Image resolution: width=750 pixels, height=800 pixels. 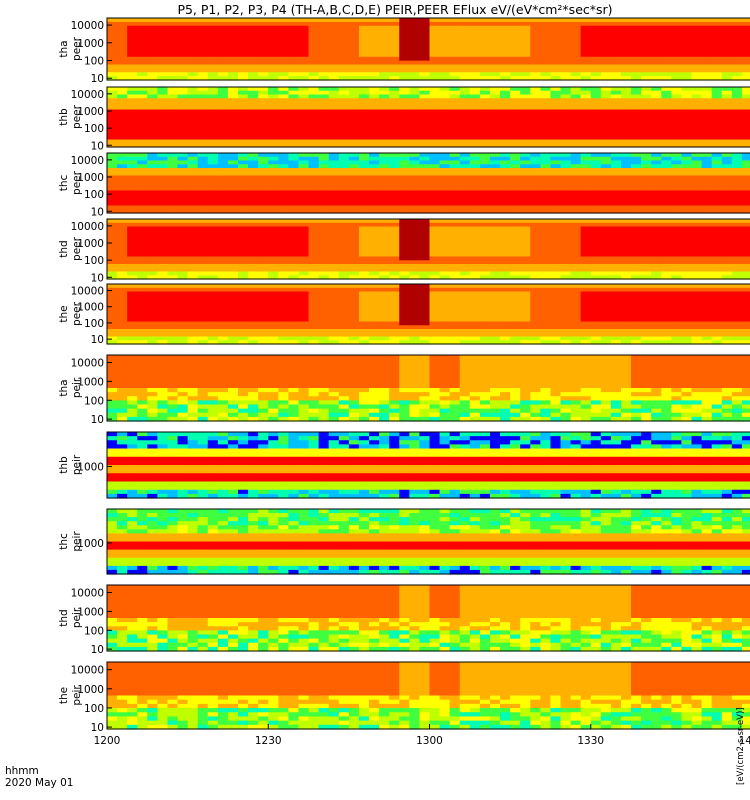 I want to click on heatmap-cells, so click(x=428, y=117).